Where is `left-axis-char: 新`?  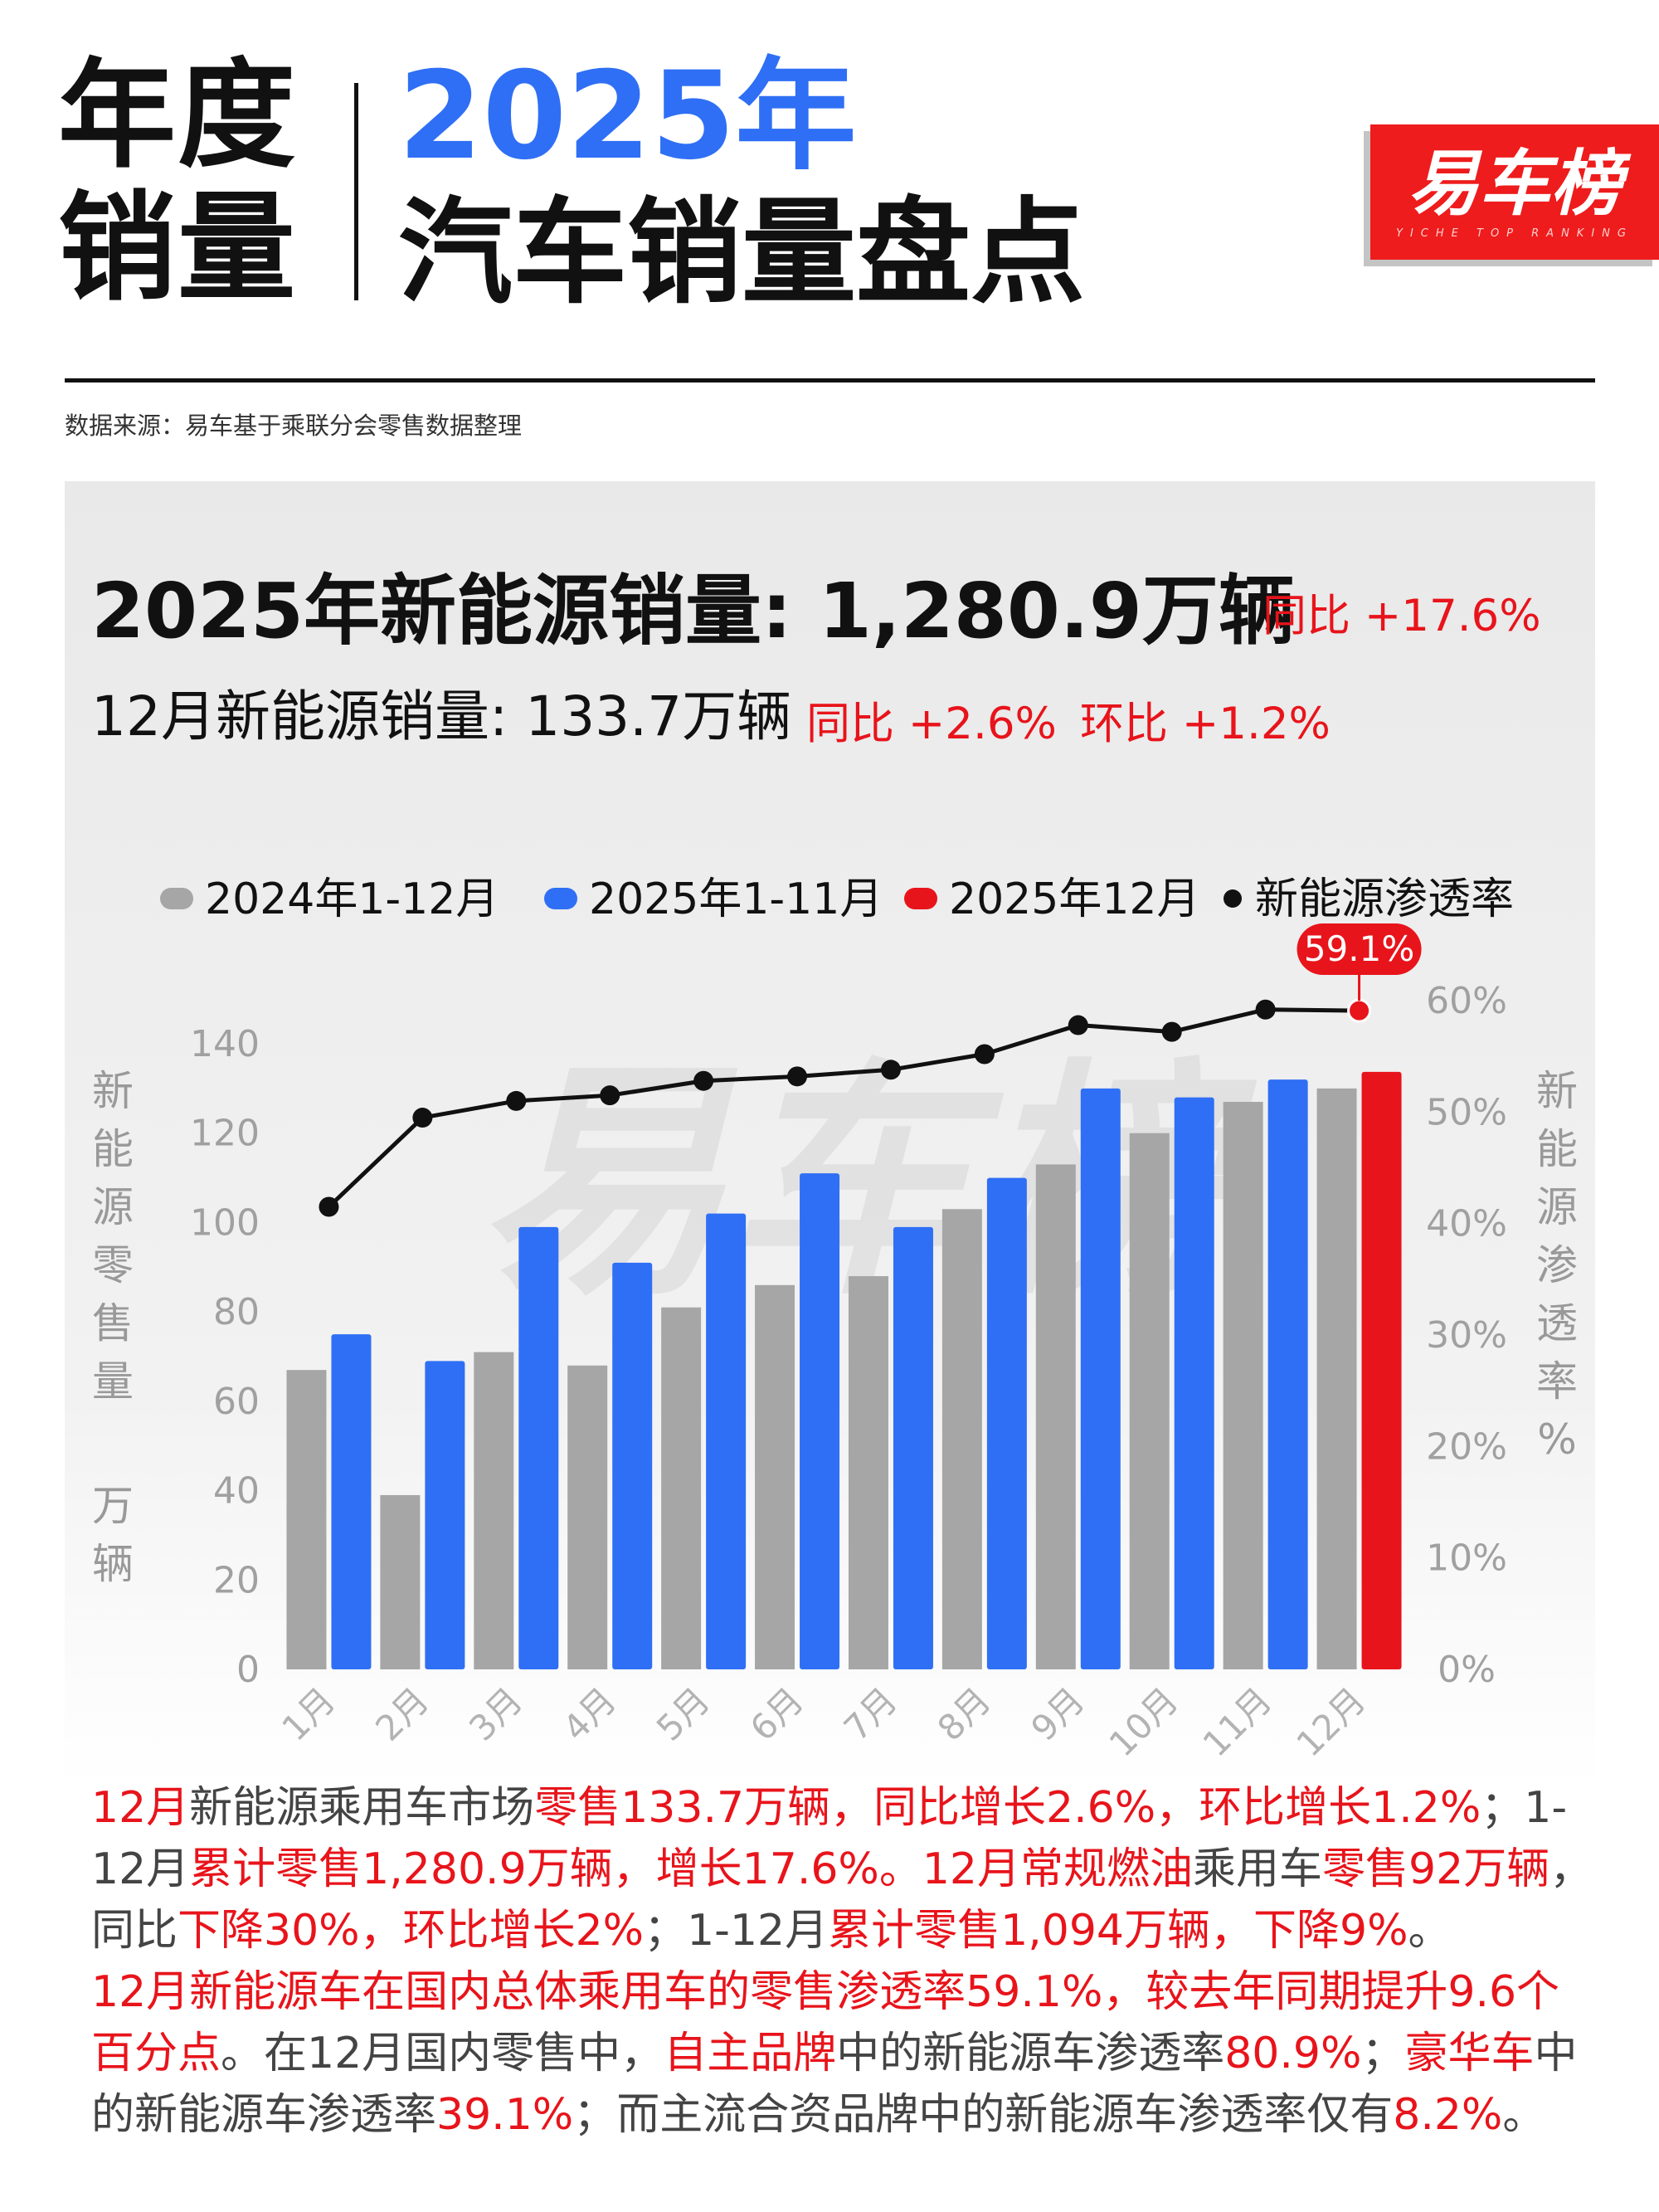 left-axis-char: 新 is located at coordinates (113, 1091).